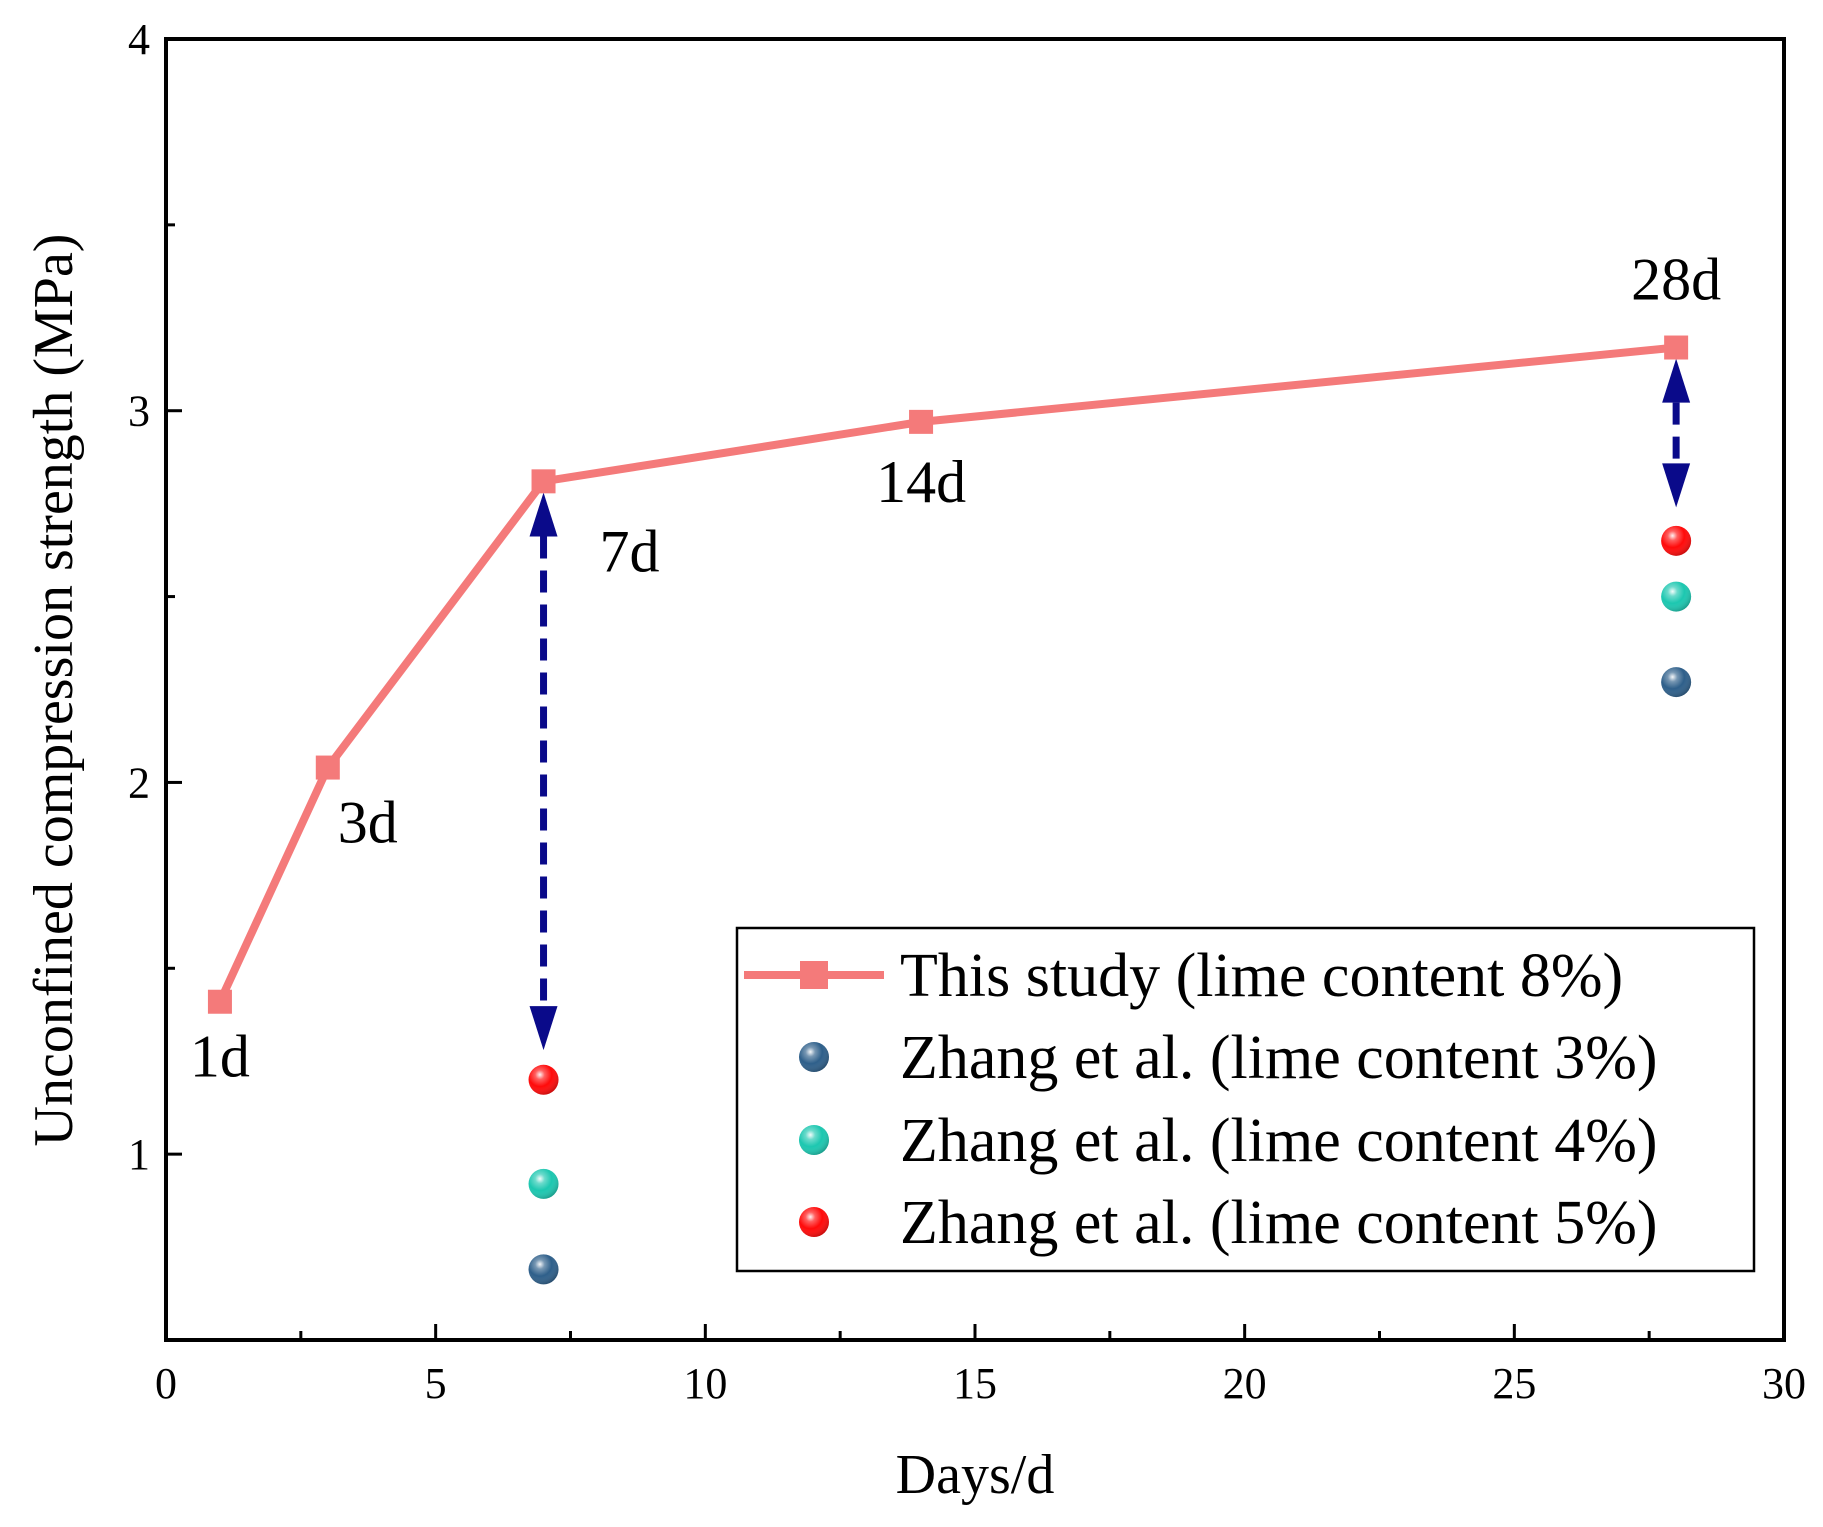 Image resolution: width=1823 pixels, height=1527 pixels. Describe the element at coordinates (1514, 1383) in the screenshot. I see `x-tick-label: 25` at that location.